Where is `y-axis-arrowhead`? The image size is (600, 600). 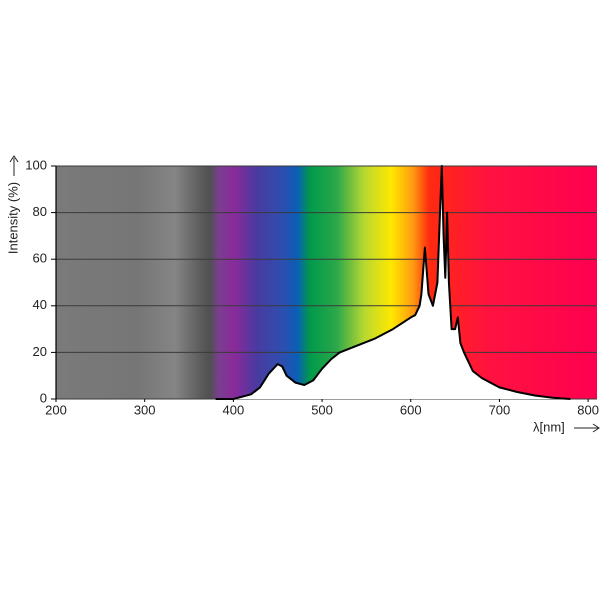
y-axis-arrowhead is located at coordinates (14, 159).